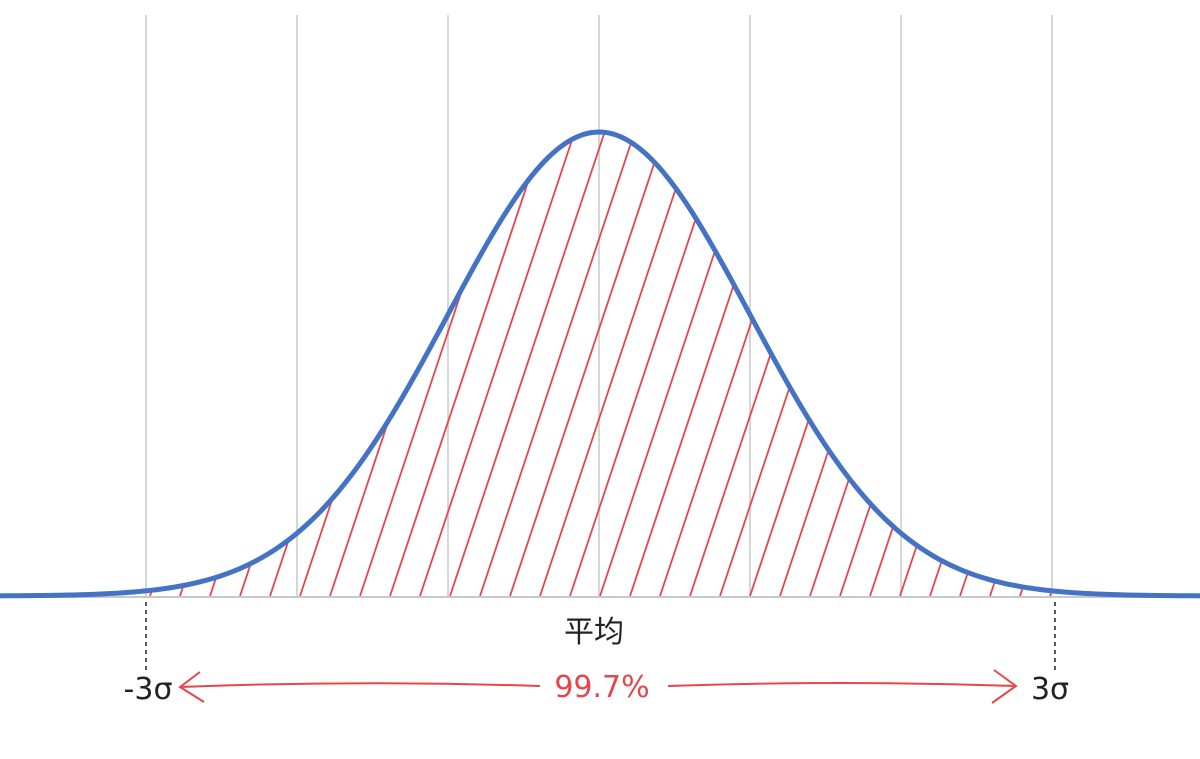 The height and width of the screenshot is (759, 1200). Describe the element at coordinates (360, 685) in the screenshot. I see `arrow-left-shaft` at that location.